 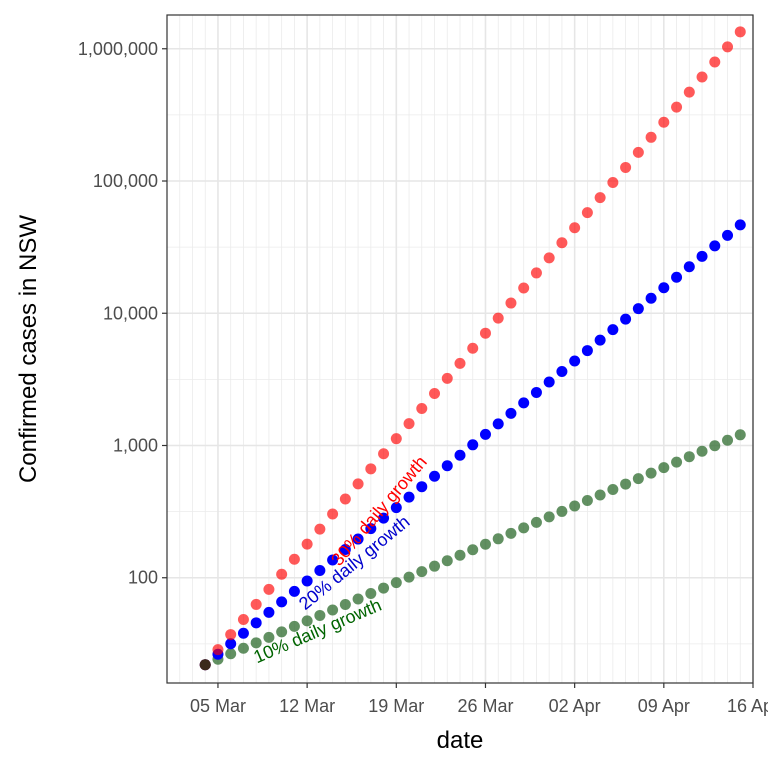 I want to click on x-axis-title: date, so click(x=460, y=740).